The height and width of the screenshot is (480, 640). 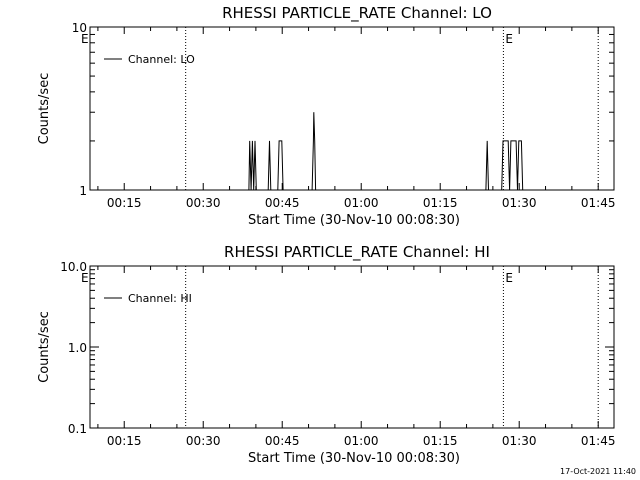 I want to click on y-tick-label: 0.1, so click(x=77, y=429).